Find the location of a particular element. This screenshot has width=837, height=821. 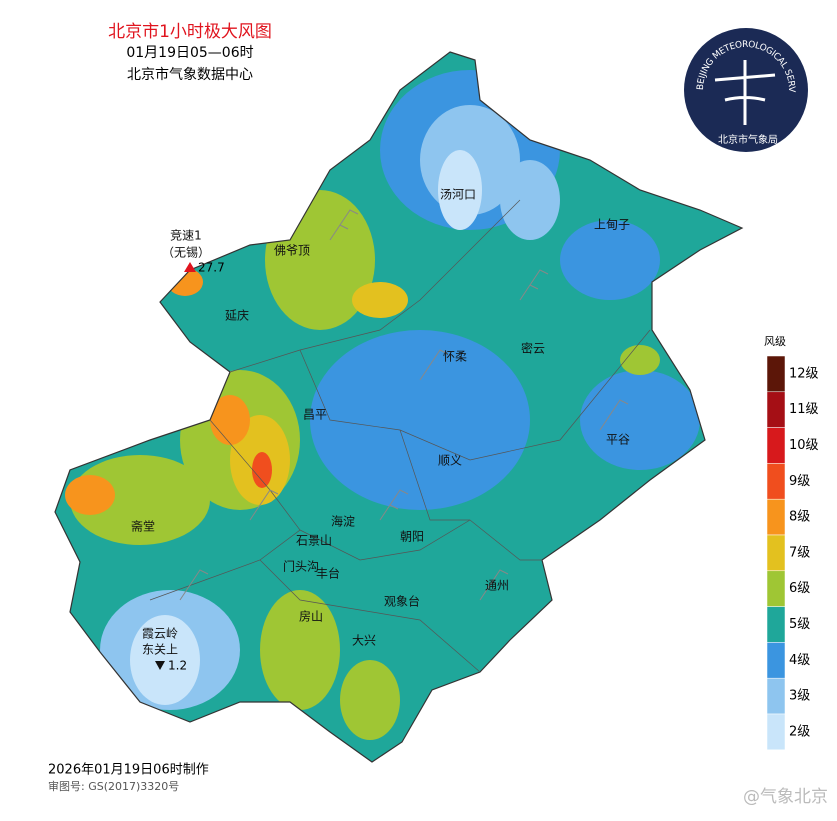

place-label: 海淀 is located at coordinates (343, 521).